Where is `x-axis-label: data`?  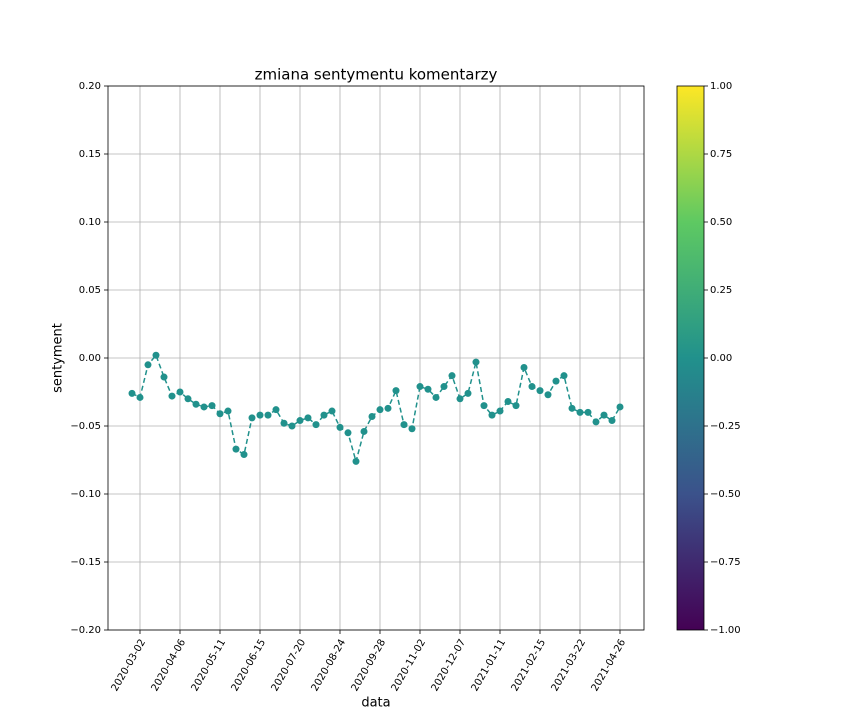 x-axis-label: data is located at coordinates (375, 703).